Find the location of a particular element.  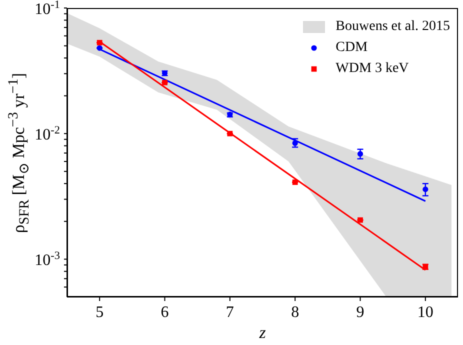

legend-label: CDM is located at coordinates (352, 48).